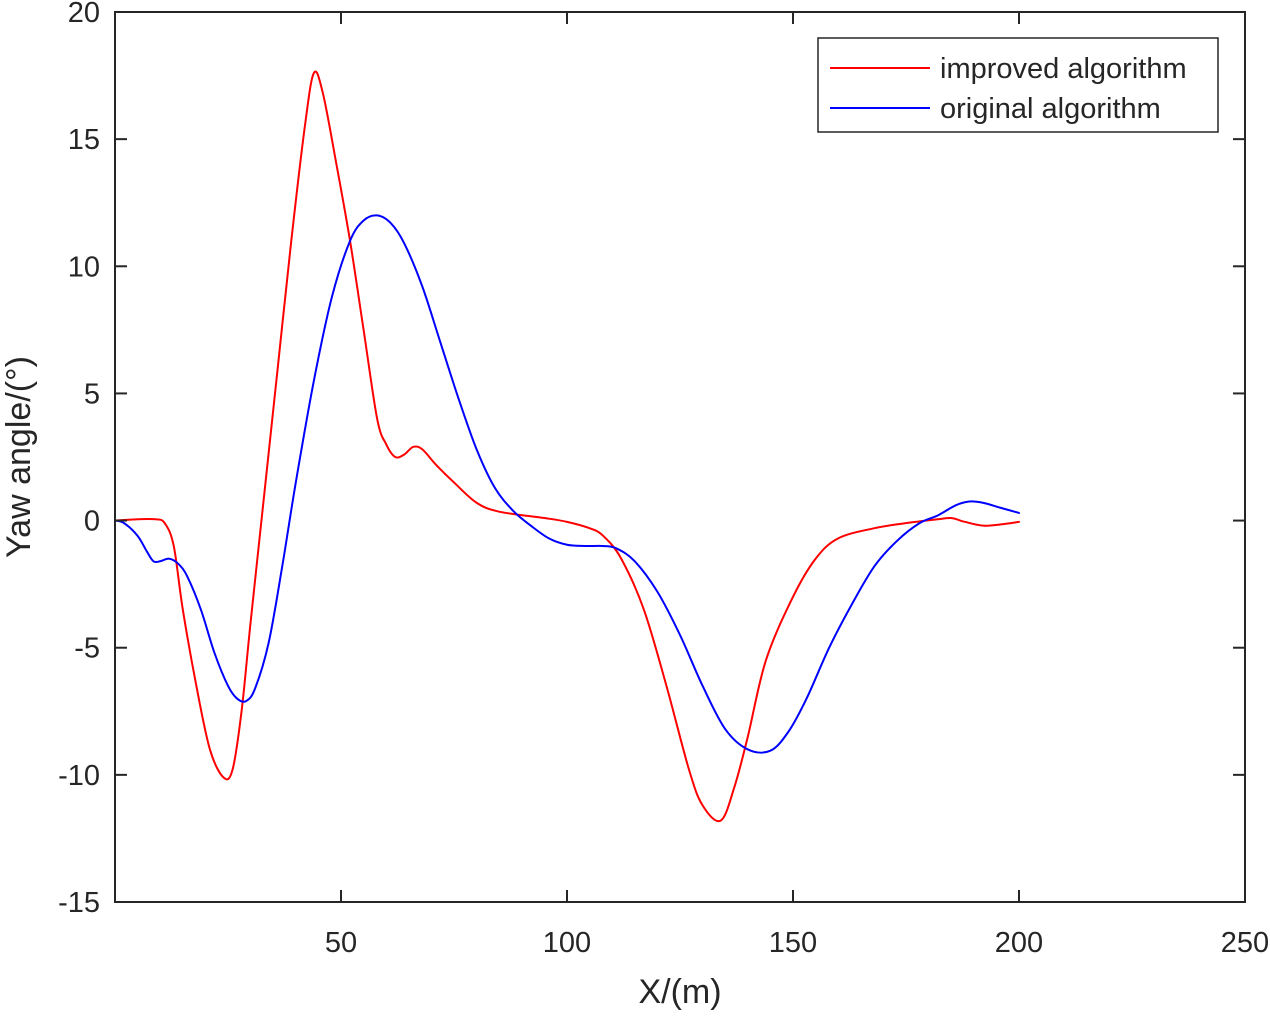  I want to click on y-tick-label: -15, so click(79, 903).